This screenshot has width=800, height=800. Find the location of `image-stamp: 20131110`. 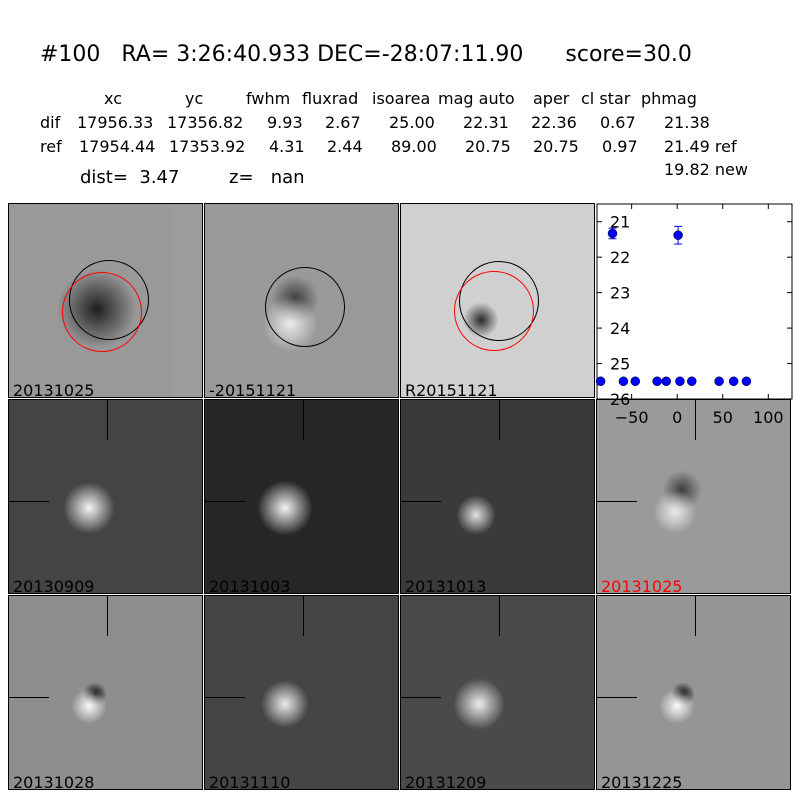

image-stamp: 20131110 is located at coordinates (301, 692).